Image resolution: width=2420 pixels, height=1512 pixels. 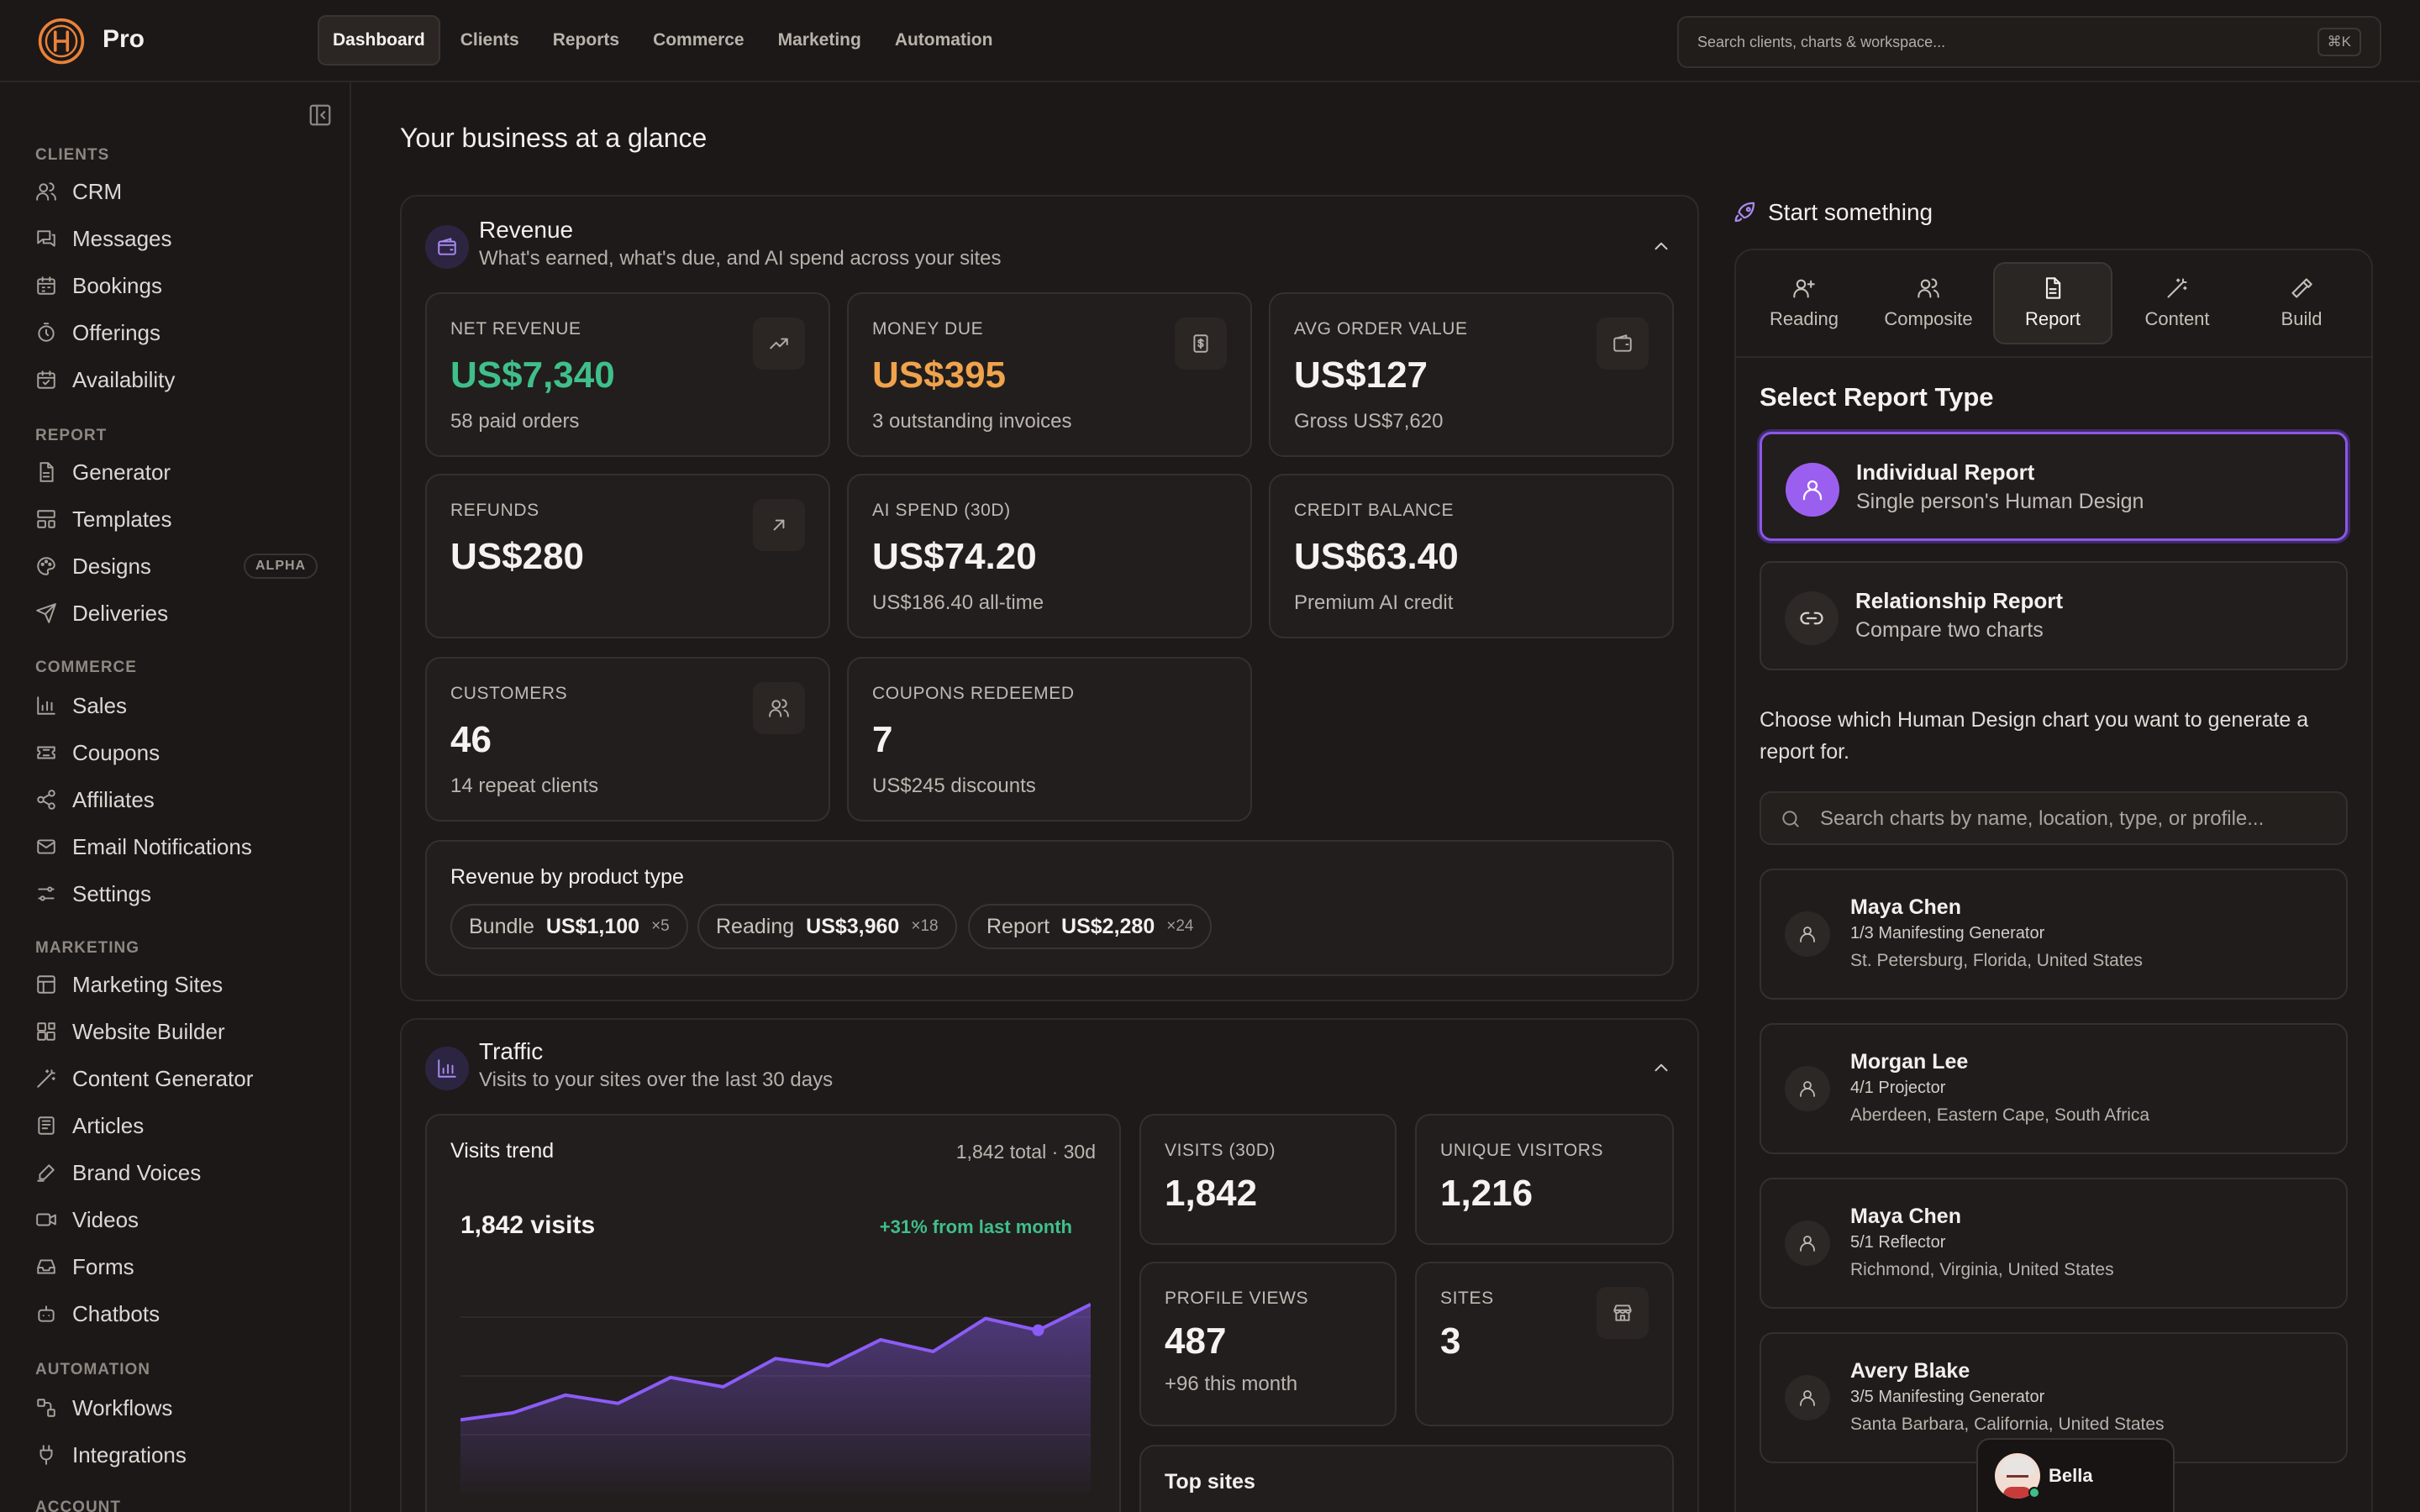 What do you see at coordinates (143, 846) in the screenshot?
I see `sidebar-item-email-notifications: Email Notifications` at bounding box center [143, 846].